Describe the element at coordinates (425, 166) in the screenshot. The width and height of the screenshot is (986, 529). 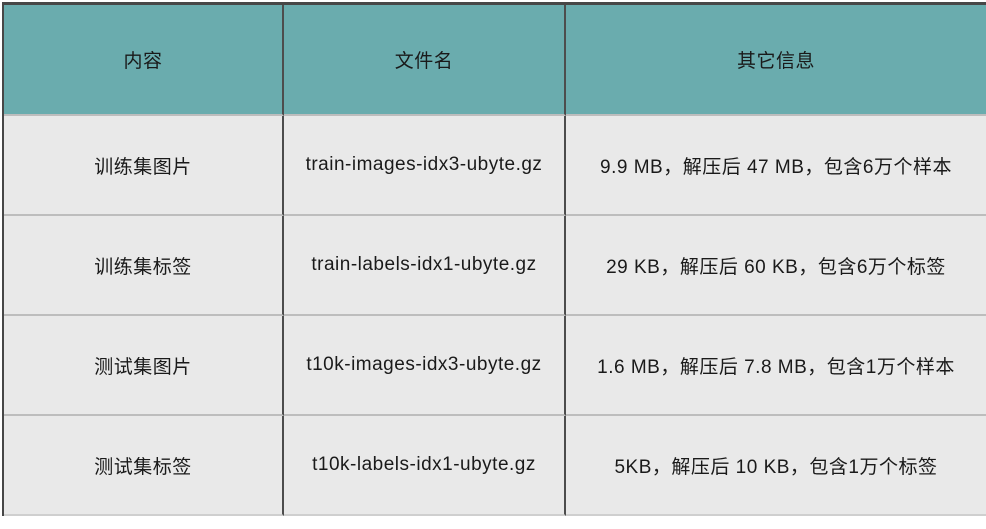
I see `cell-filename: train-images-idx3-ubyte.gz` at that location.